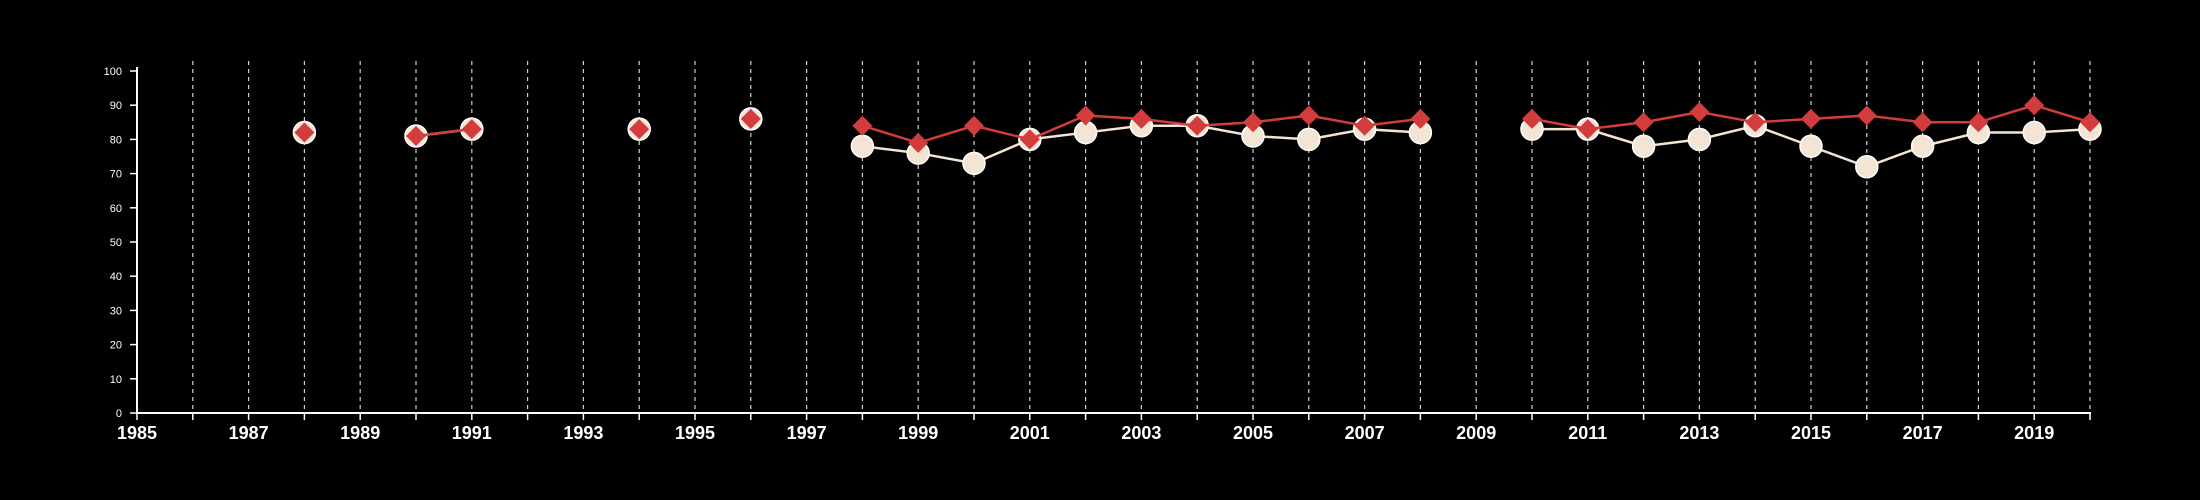  What do you see at coordinates (116, 140) in the screenshot?
I see `y-tick-label: 80` at bounding box center [116, 140].